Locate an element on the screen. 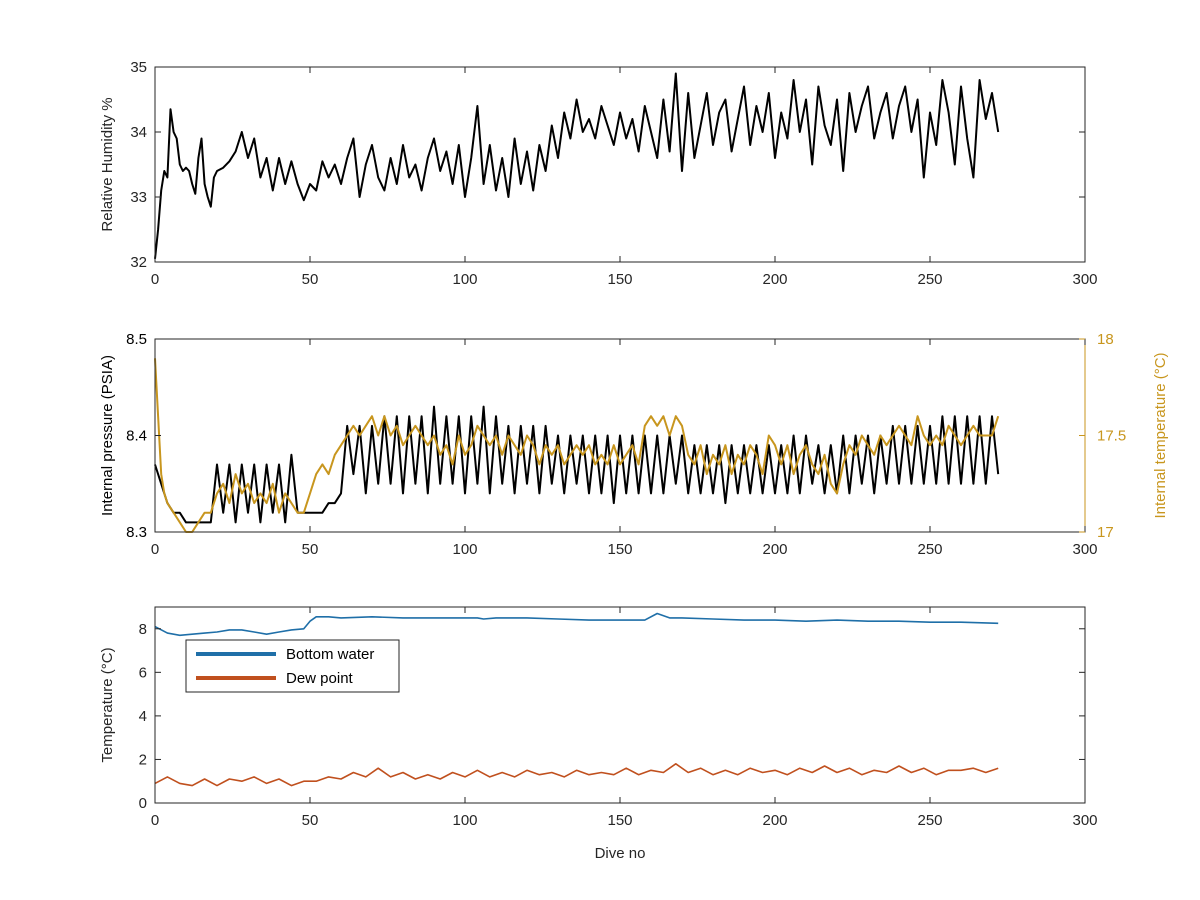 Image resolution: width=1200 pixels, height=900 pixels. pressure-x-tick-label: 0 is located at coordinates (155, 549).